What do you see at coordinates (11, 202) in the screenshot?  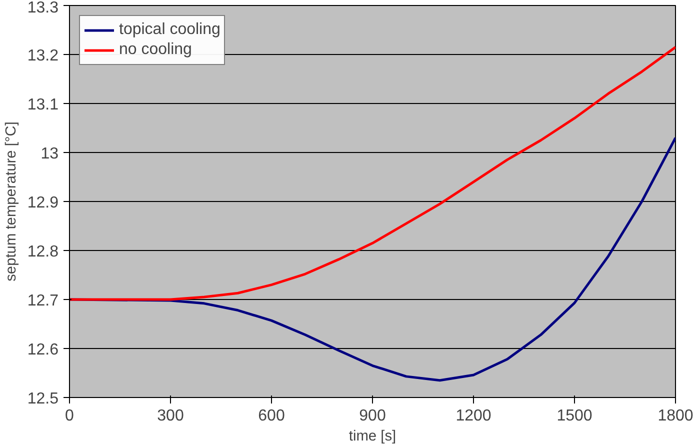 I see `y-axis-title: septum temperature [°C]` at bounding box center [11, 202].